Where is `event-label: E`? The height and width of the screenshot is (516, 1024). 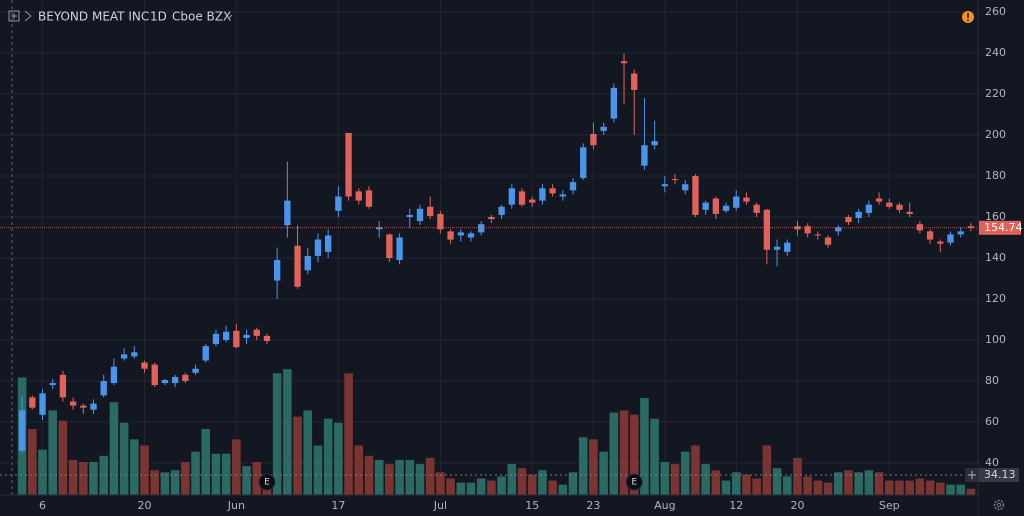 event-label: E is located at coordinates (634, 483).